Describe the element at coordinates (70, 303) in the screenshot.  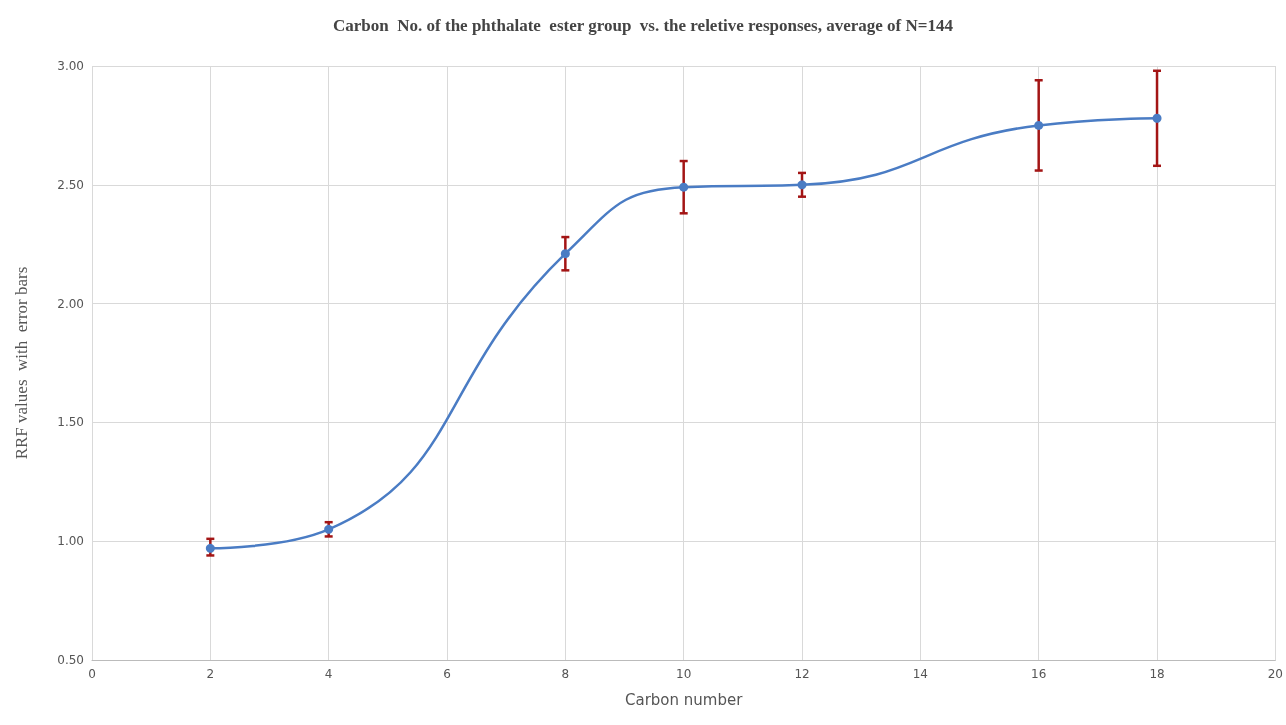
I see `y-tick-label: 2.00` at that location.